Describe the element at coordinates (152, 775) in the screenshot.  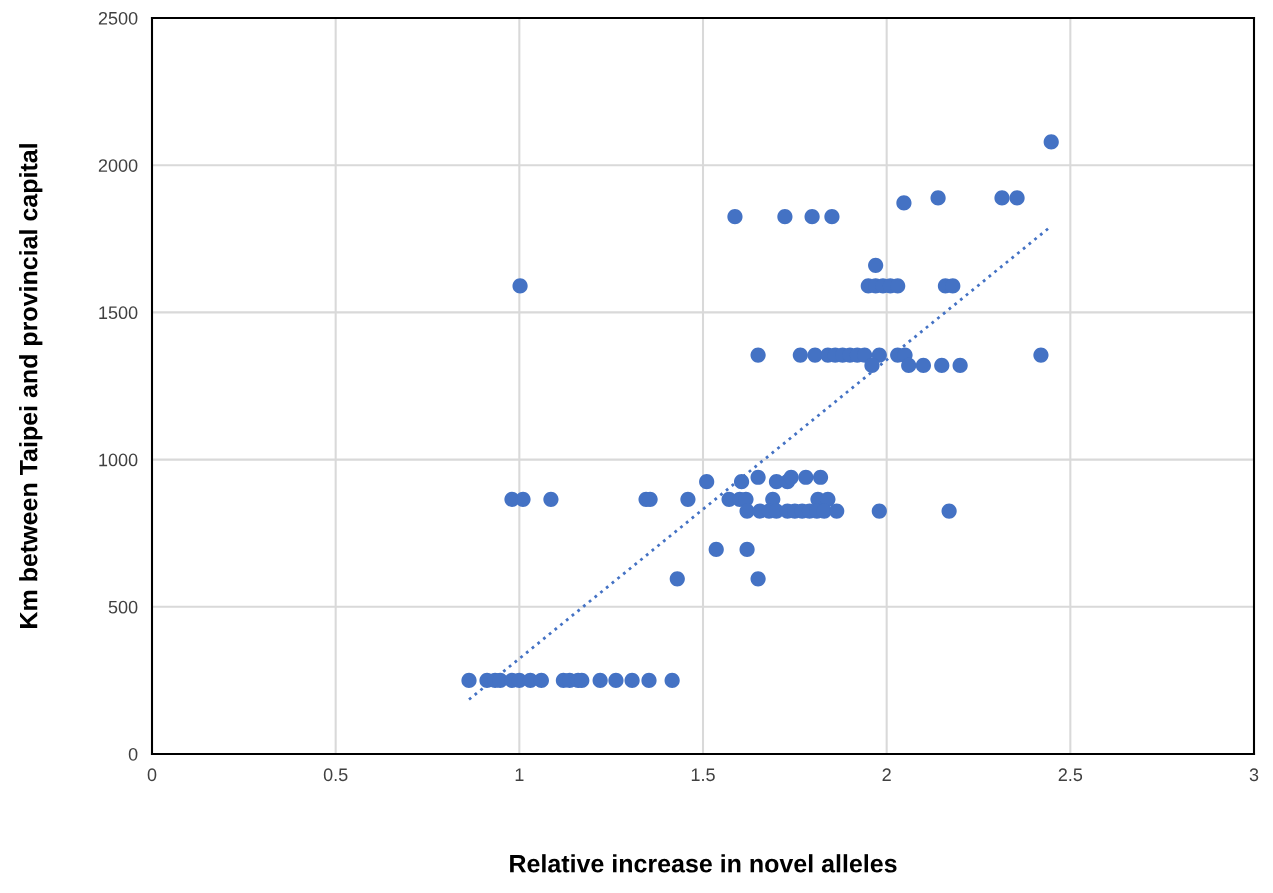
I see `x-tick-label: 0` at that location.